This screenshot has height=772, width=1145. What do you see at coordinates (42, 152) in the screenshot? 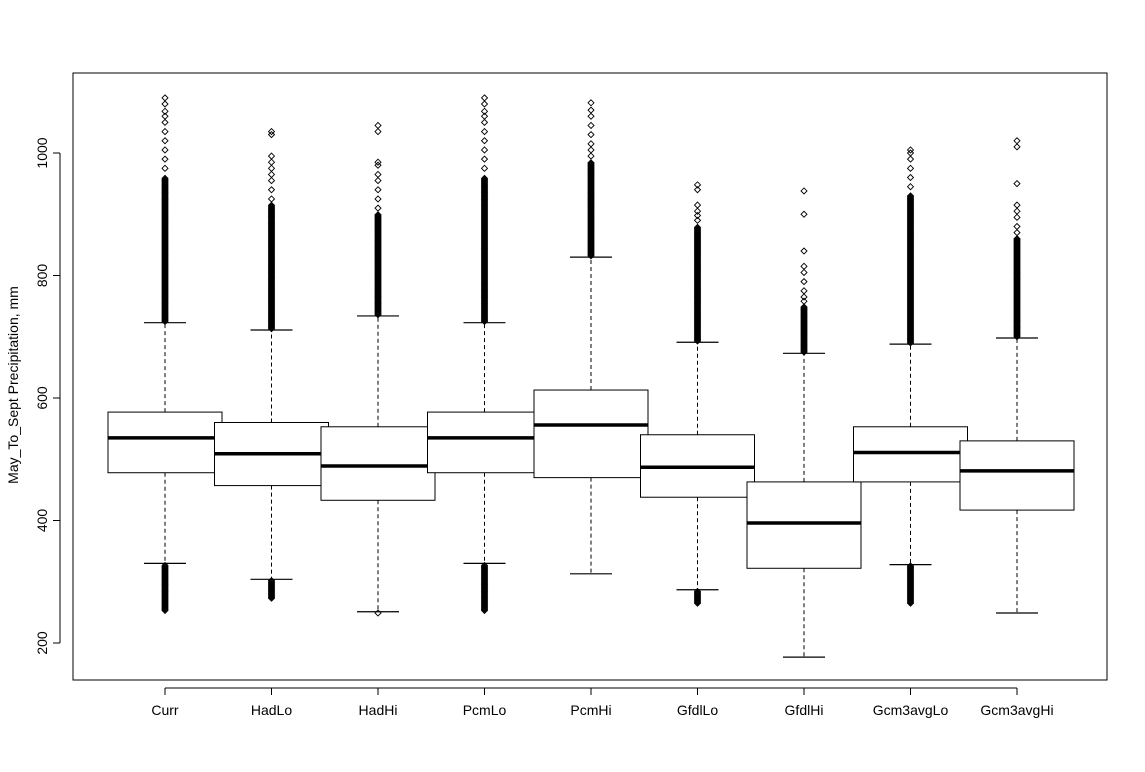
I see `y-tick-label: 1000` at bounding box center [42, 152].